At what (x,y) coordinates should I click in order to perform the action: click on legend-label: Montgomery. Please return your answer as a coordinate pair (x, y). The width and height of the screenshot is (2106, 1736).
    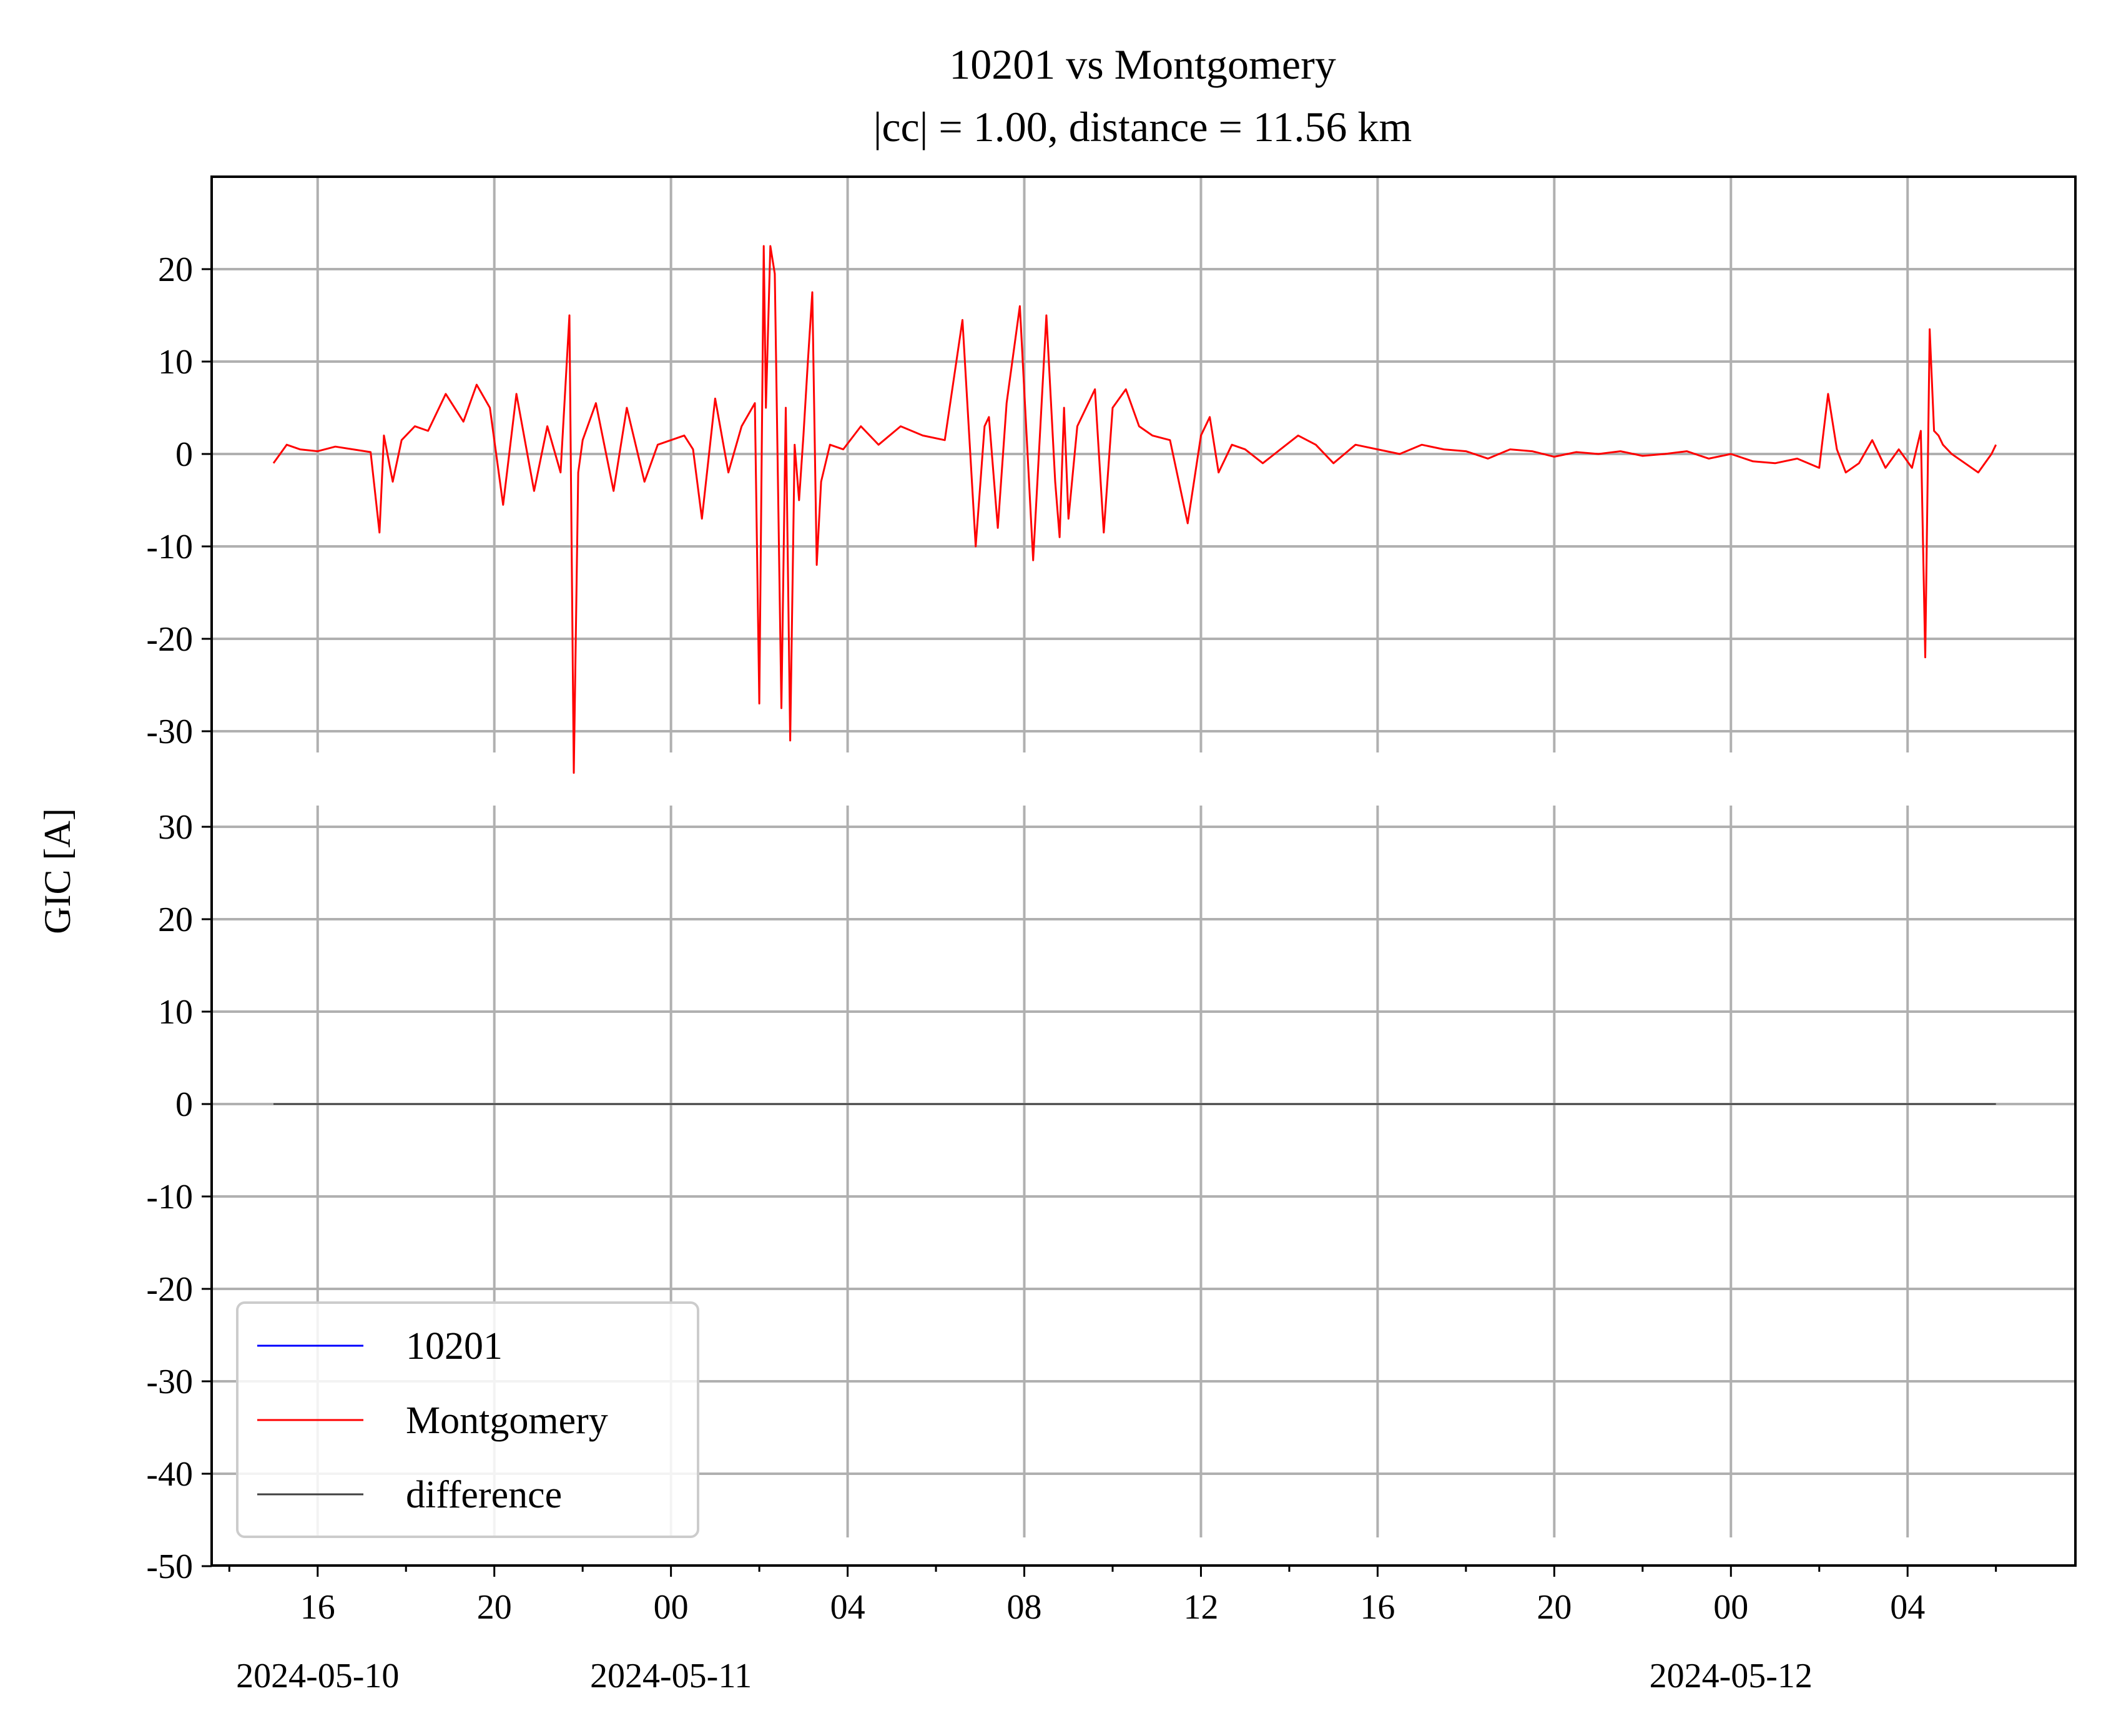
    Looking at the image, I should click on (507, 1420).